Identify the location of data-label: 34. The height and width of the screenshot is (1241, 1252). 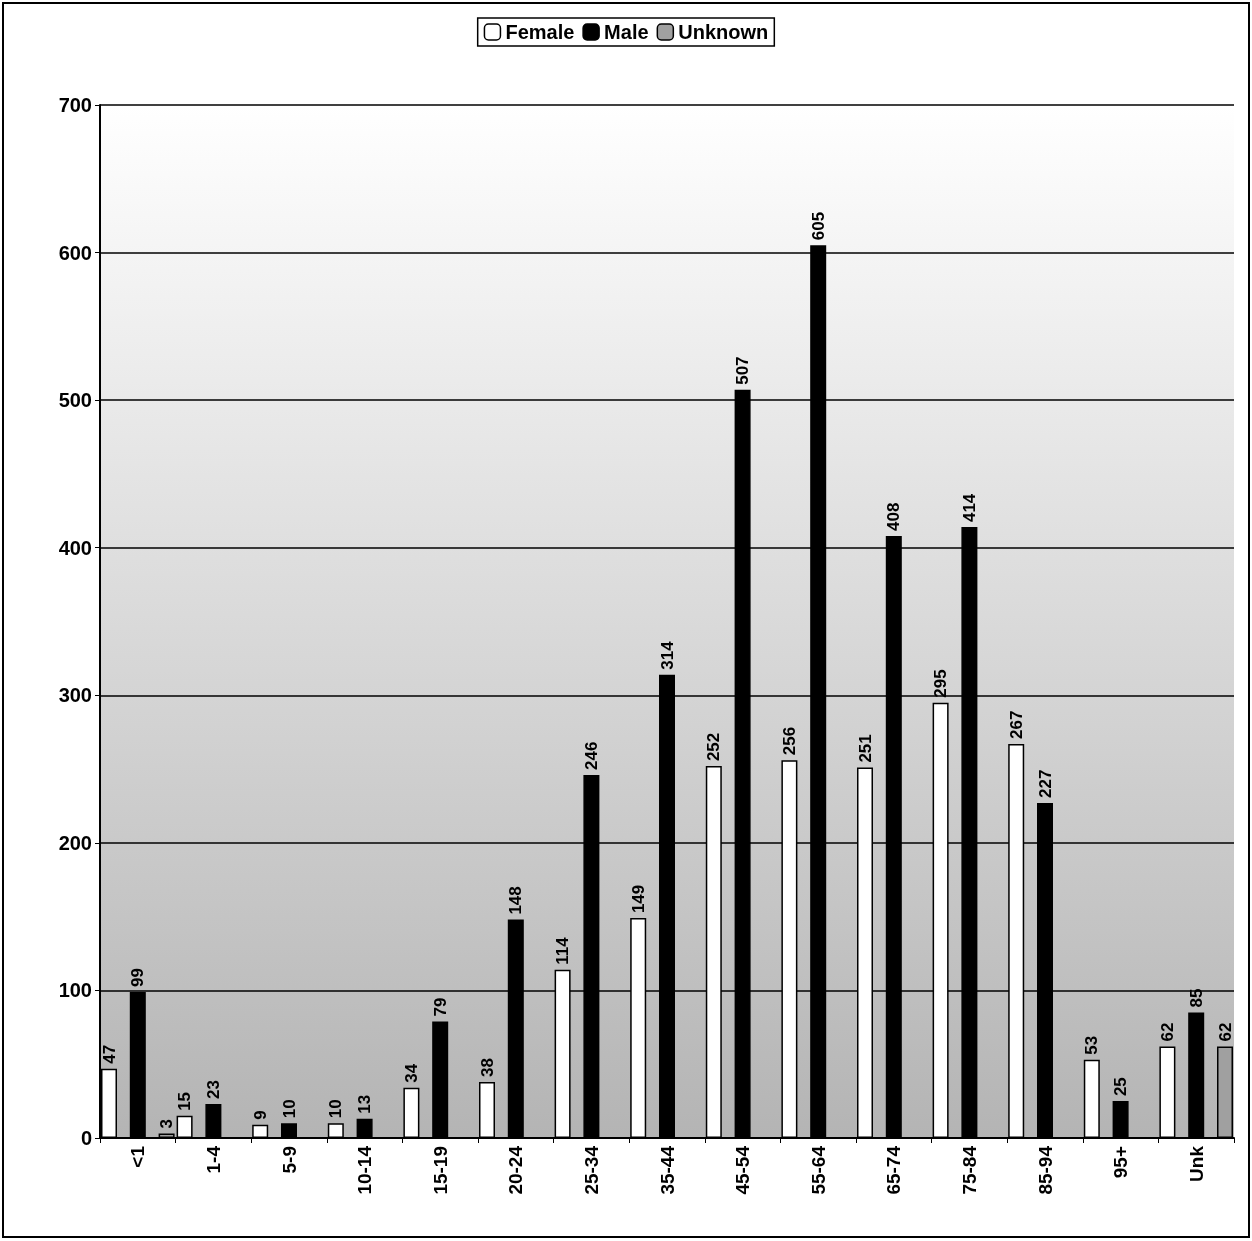
(411, 1073).